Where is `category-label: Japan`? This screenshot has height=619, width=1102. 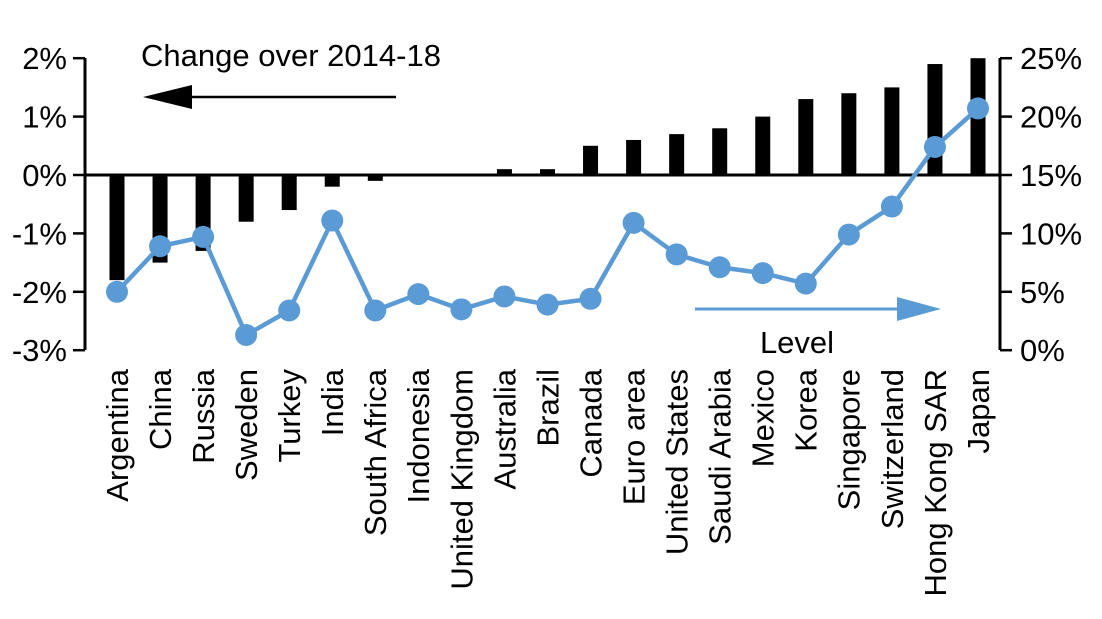
category-label: Japan is located at coordinates (978, 411).